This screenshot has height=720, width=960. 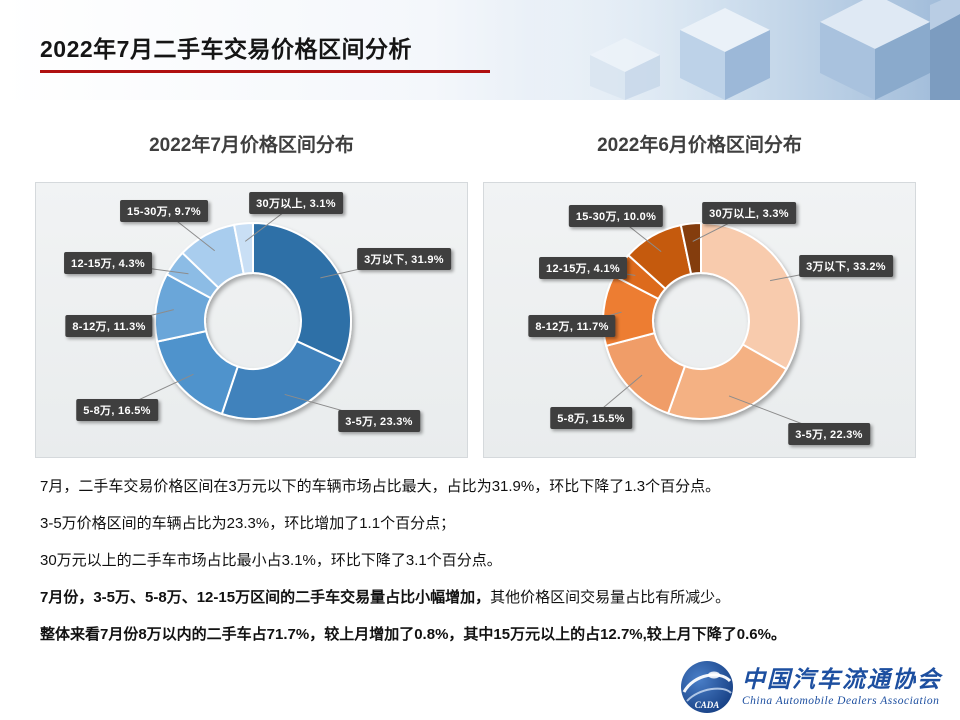 I want to click on analysis-paragraph: 3-5万价格区间的车辆占比为23.3%，环比增加了1.1个百分点；, so click(x=486, y=524).